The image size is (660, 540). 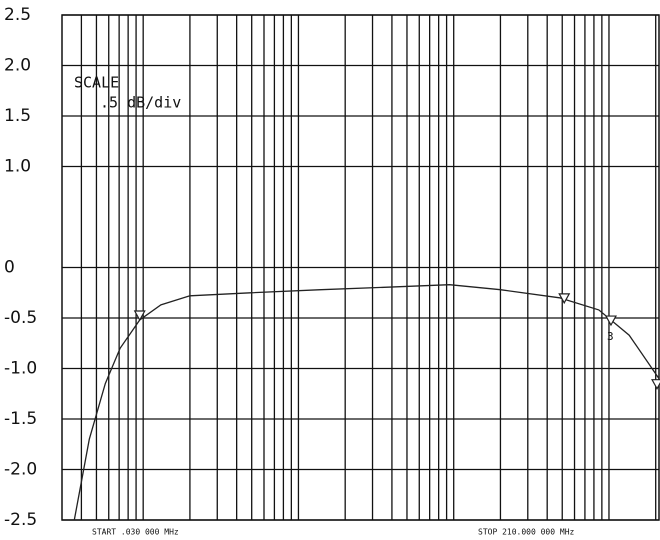 I want to click on y-tick-label: -1.5, so click(x=20, y=419).